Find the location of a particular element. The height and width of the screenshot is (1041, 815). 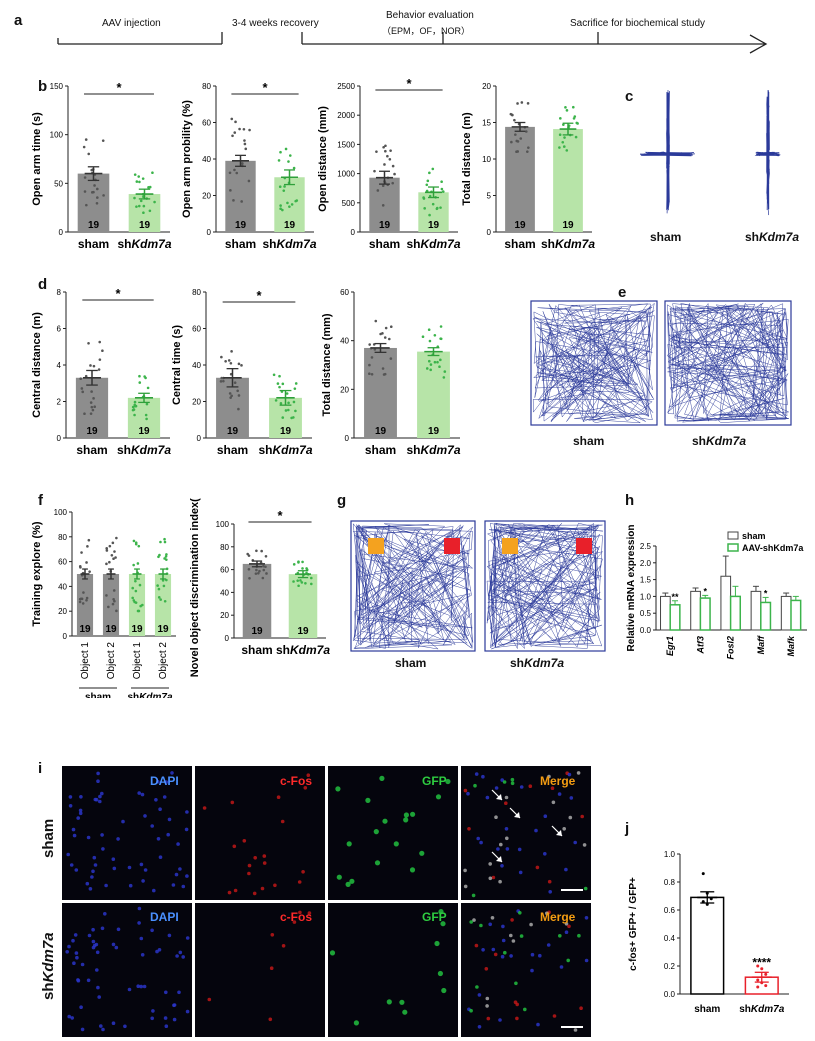

trajectory is located at coordinates (593, 363).